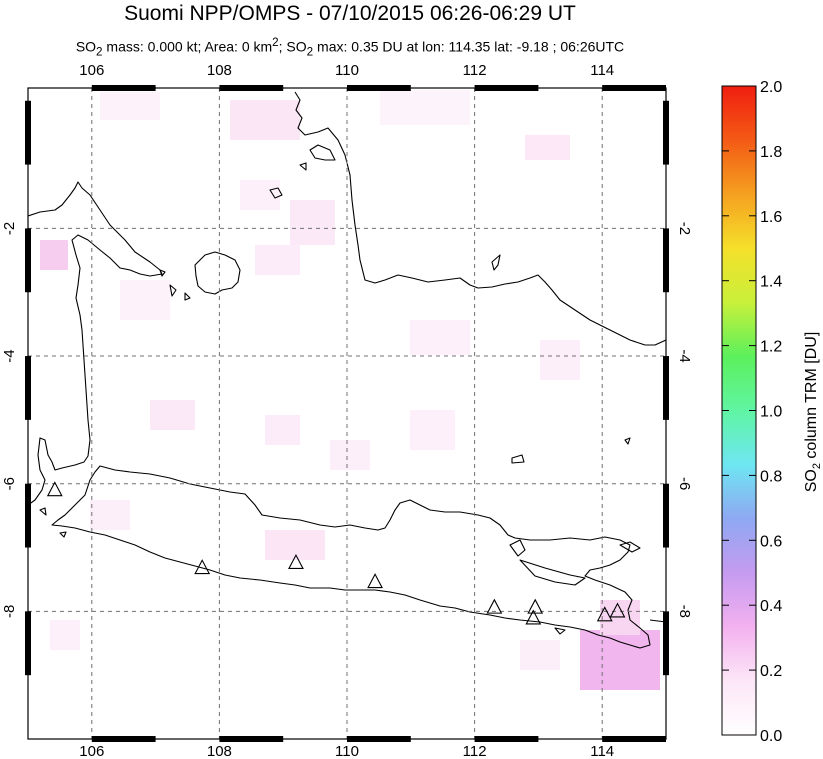 This screenshot has width=823, height=759. I want to click on subtitle-so2max-sub: 2, so click(310, 52).